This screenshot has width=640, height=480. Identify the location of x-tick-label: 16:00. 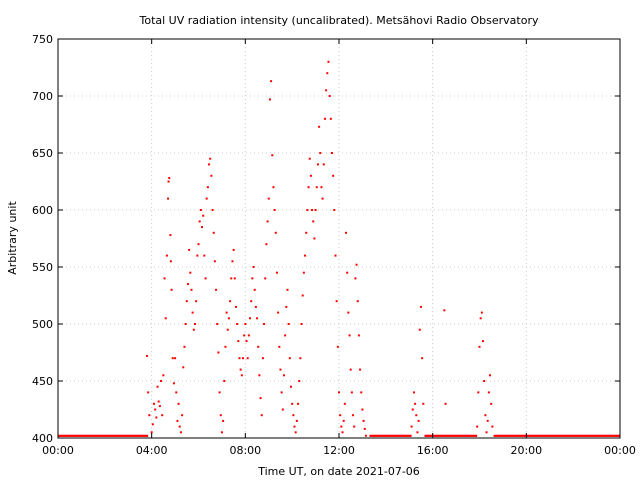
(433, 450).